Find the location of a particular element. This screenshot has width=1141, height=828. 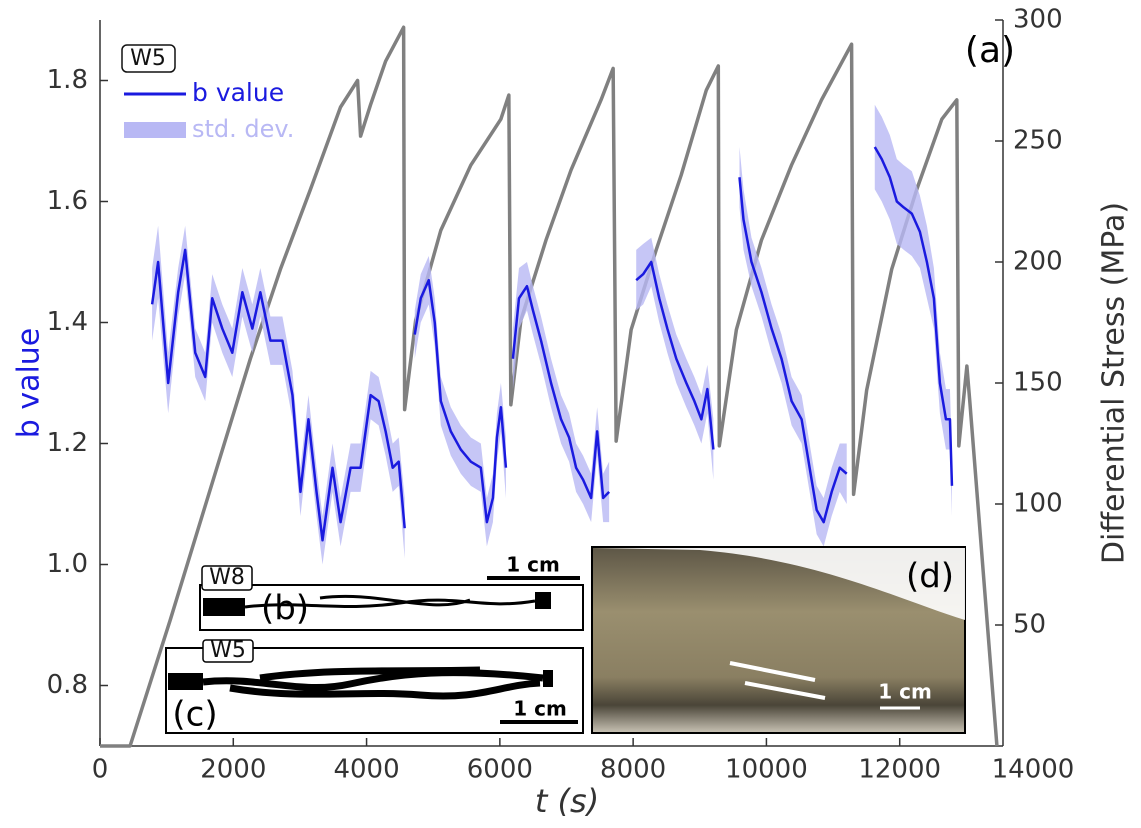

photo-background is located at coordinates (779, 584).